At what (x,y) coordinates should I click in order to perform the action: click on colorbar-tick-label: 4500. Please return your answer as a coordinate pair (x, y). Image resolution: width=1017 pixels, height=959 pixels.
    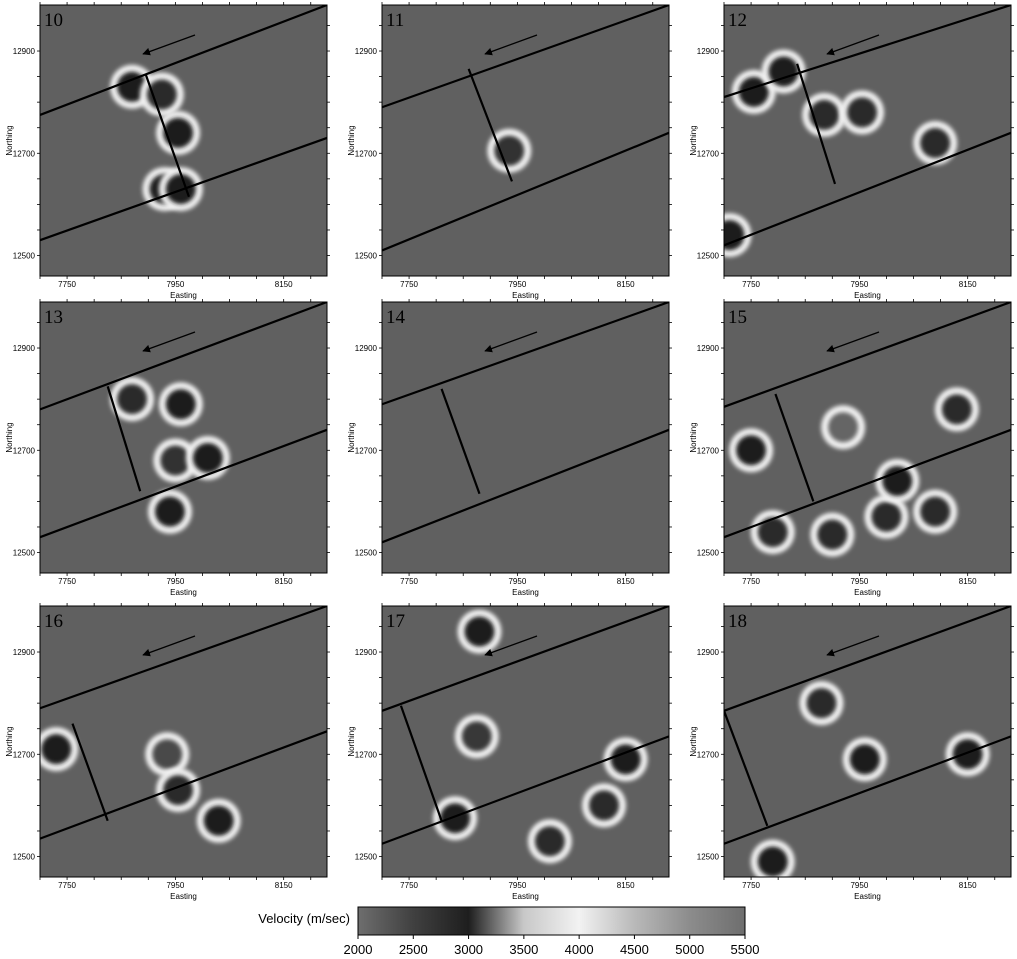
    Looking at the image, I should click on (634, 949).